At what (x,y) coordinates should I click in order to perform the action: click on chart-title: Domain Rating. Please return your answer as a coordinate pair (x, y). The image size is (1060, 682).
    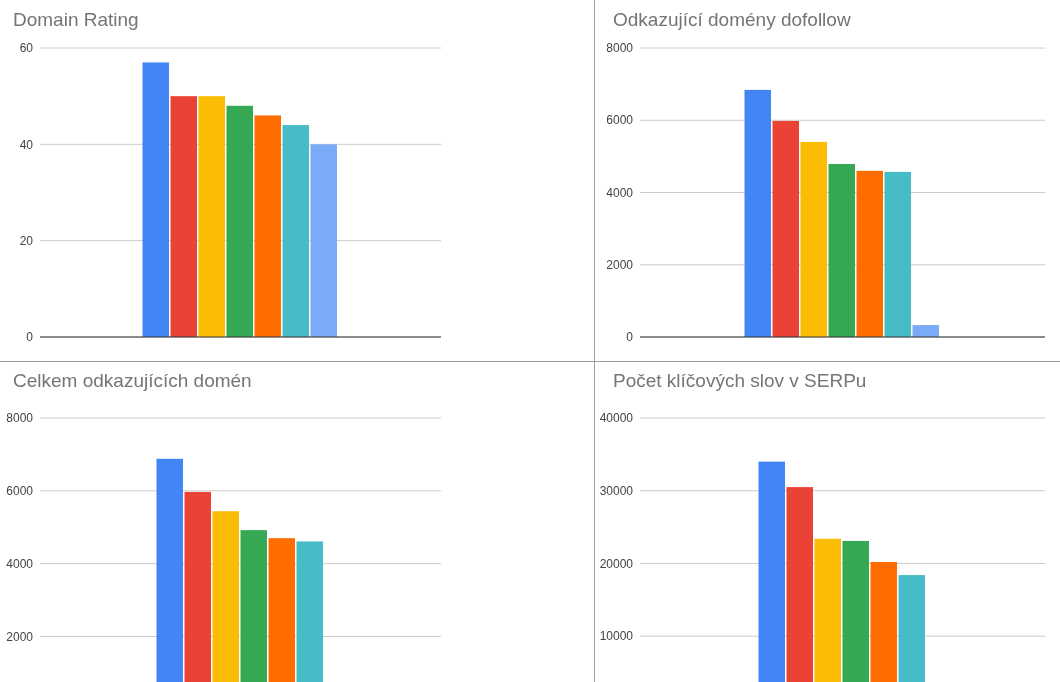
    Looking at the image, I should click on (76, 19).